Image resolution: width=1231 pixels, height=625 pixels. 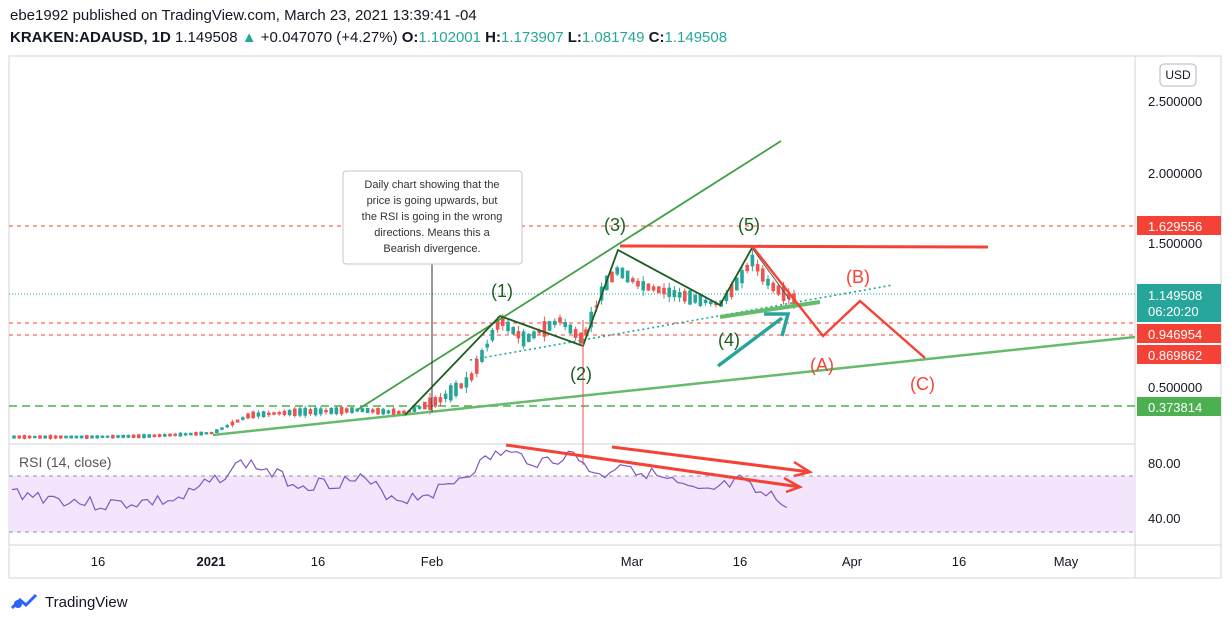 I want to click on open-label: O:, so click(x=410, y=37).